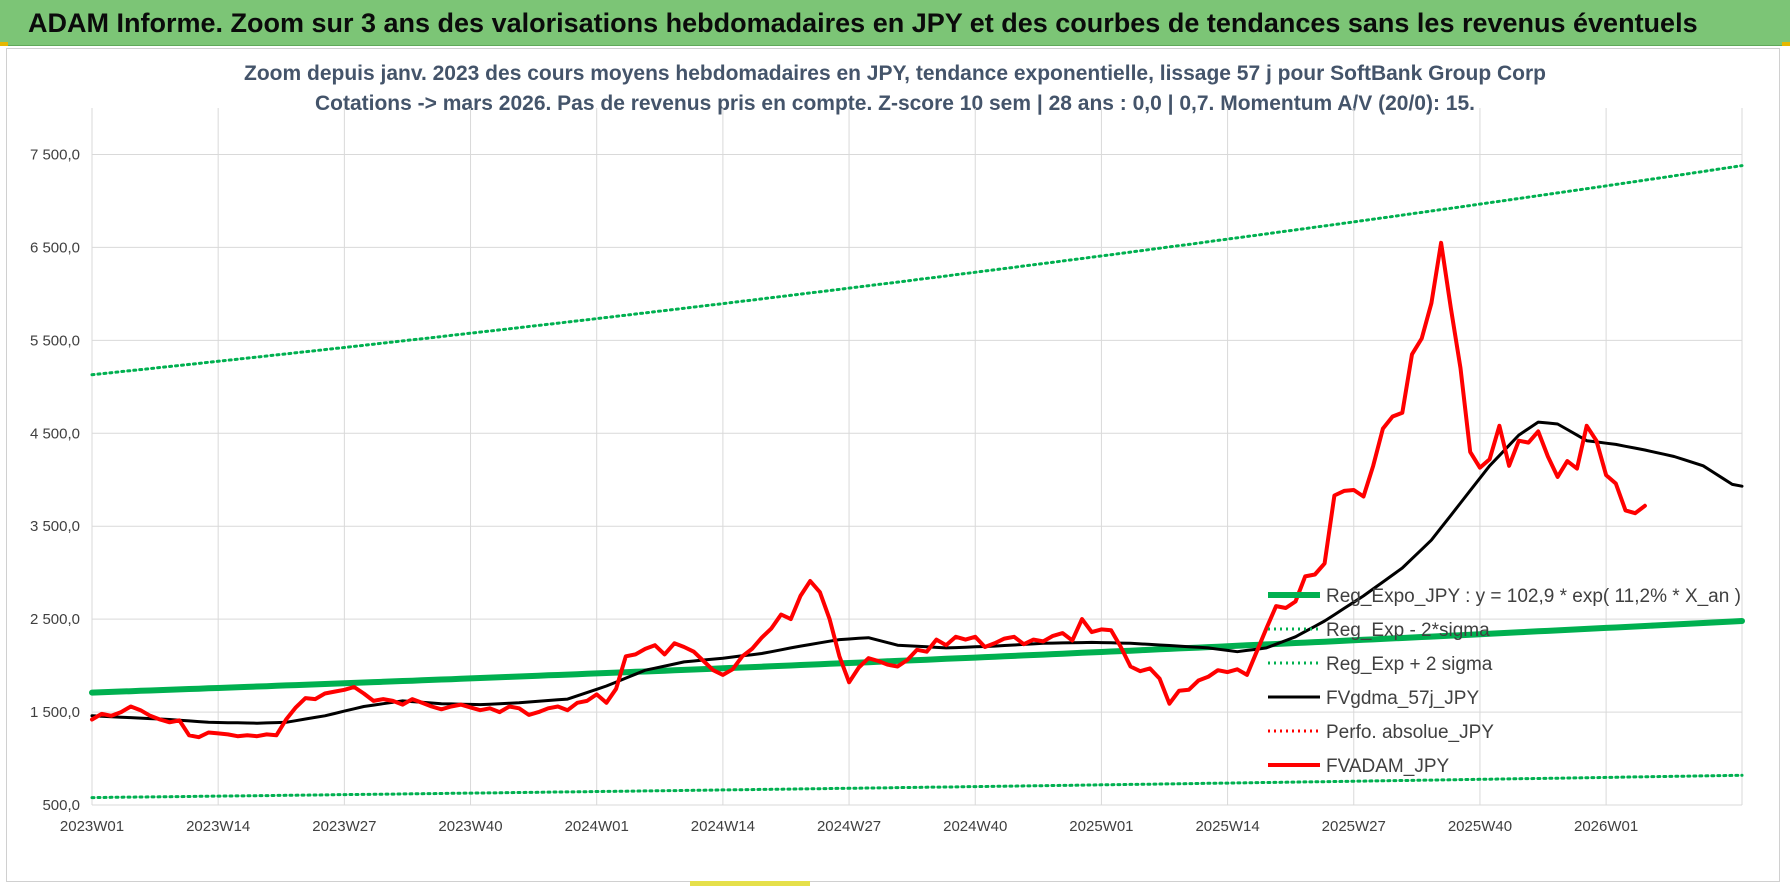  I want to click on bottom-accent, so click(750, 883).